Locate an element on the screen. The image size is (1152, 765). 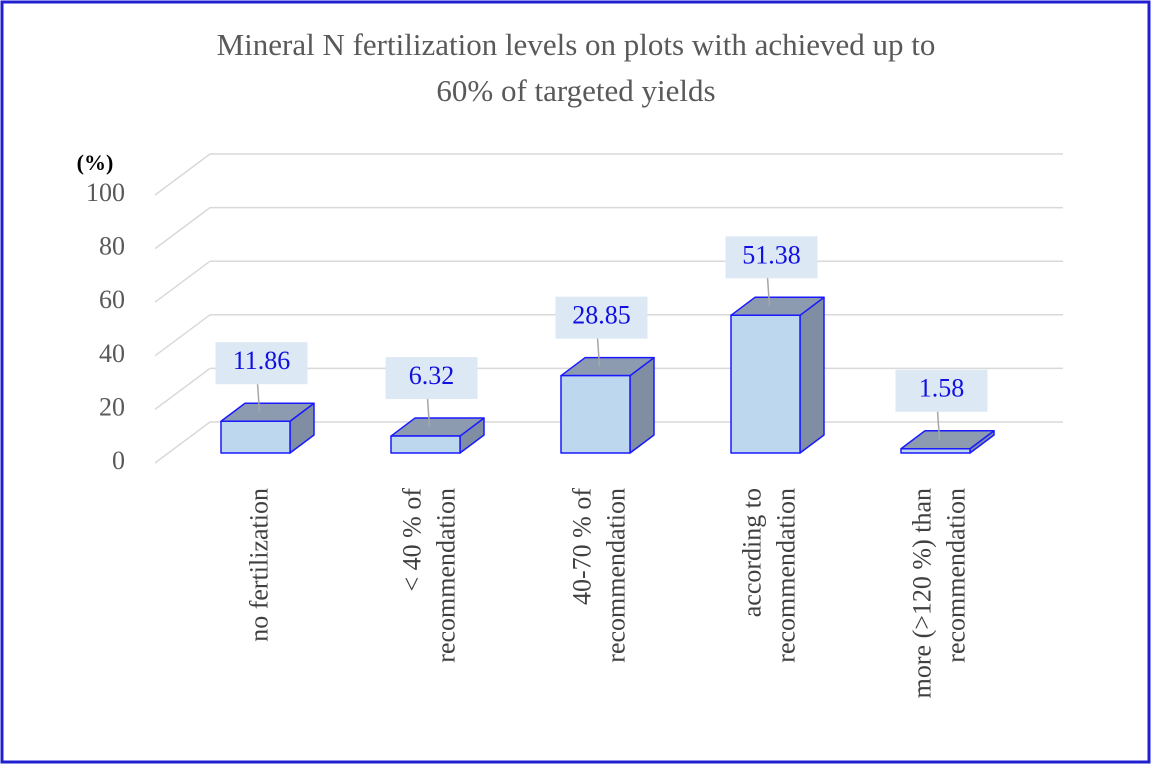
data-label: 51.38 is located at coordinates (771, 254).